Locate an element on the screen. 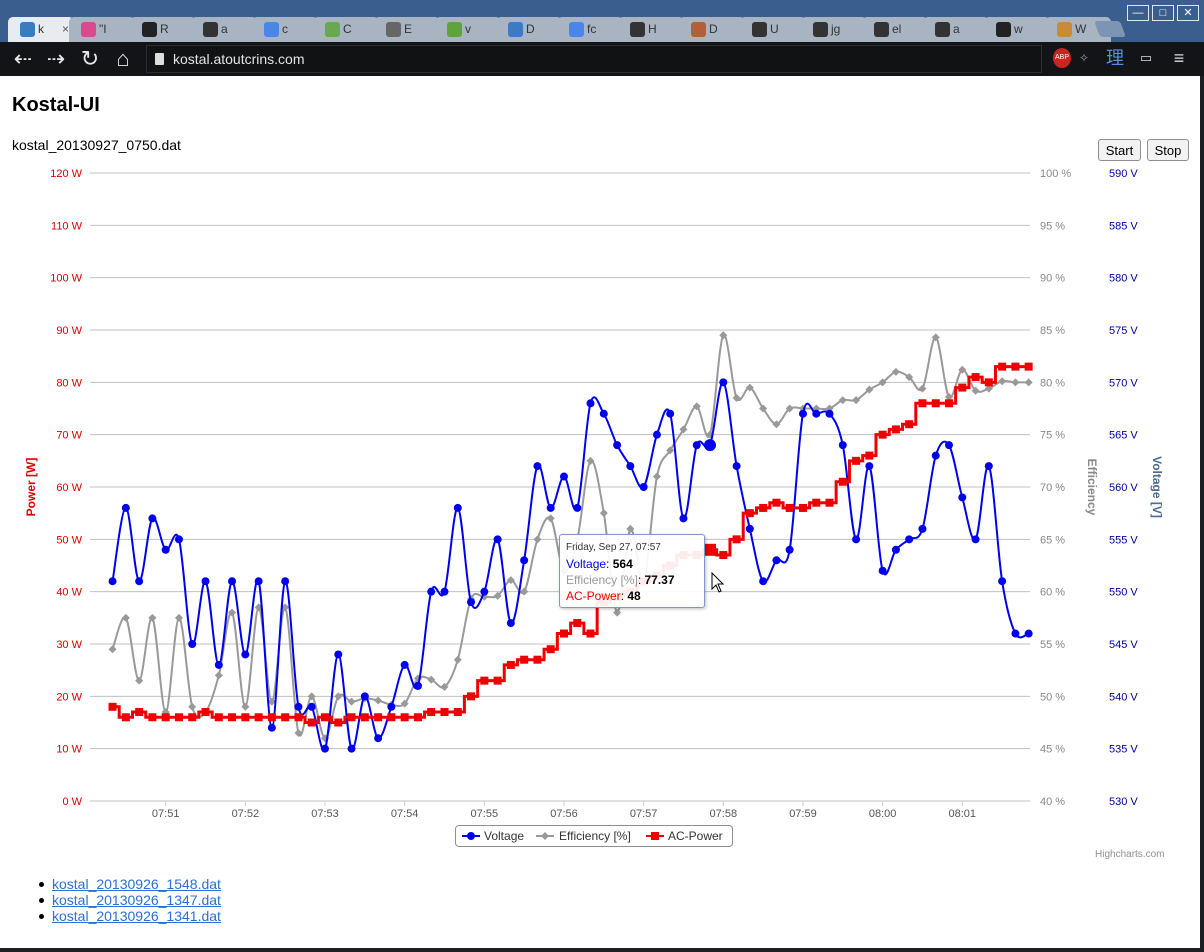 This screenshot has width=1204, height=952. browser-tab: C is located at coordinates (346, 30).